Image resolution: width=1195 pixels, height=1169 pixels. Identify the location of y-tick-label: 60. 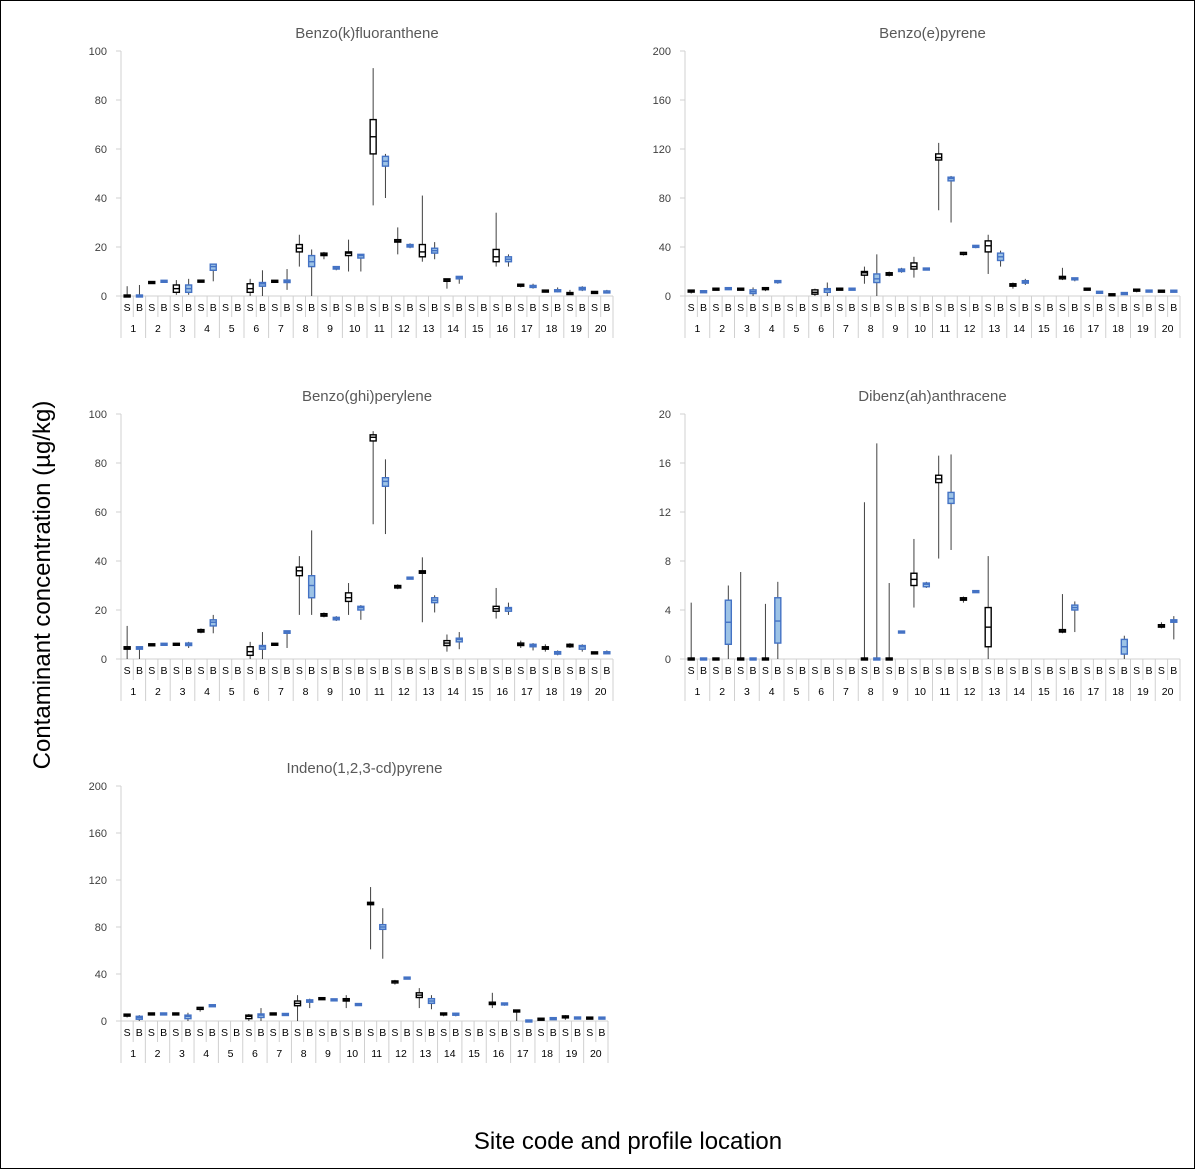
(101, 513).